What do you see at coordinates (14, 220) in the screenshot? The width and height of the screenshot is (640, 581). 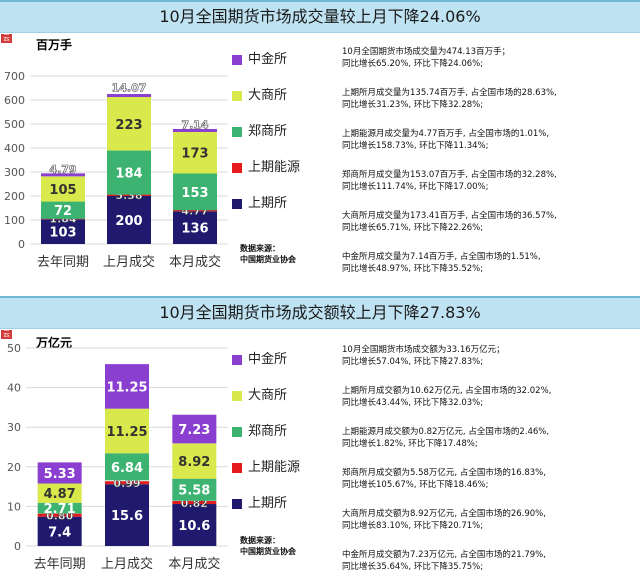 I see `y-tick-label: 100` at bounding box center [14, 220].